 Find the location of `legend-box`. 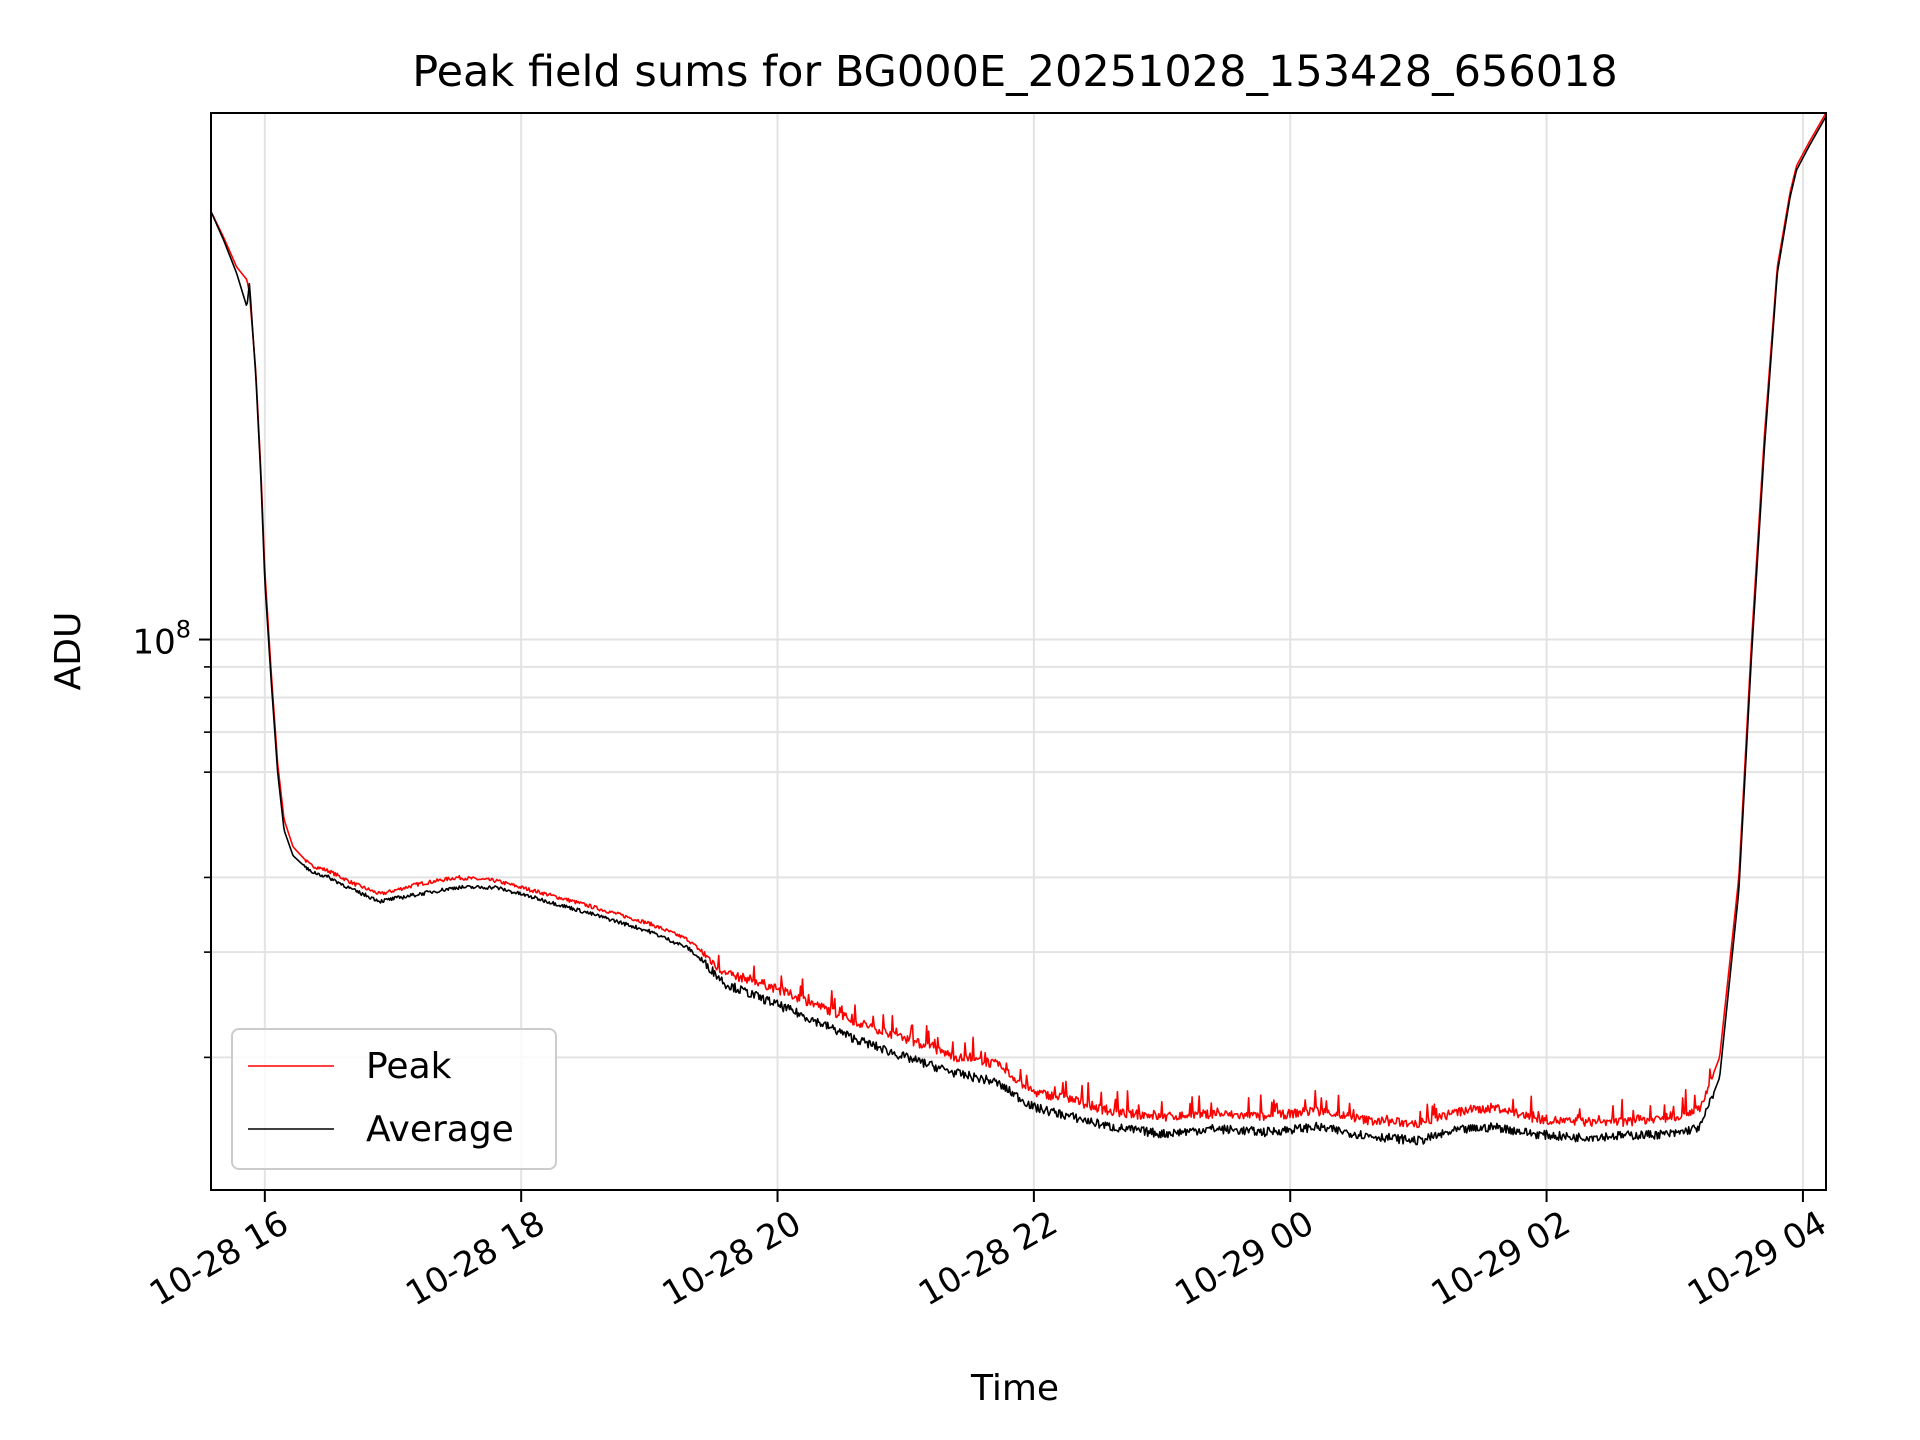

legend-box is located at coordinates (394, 1099).